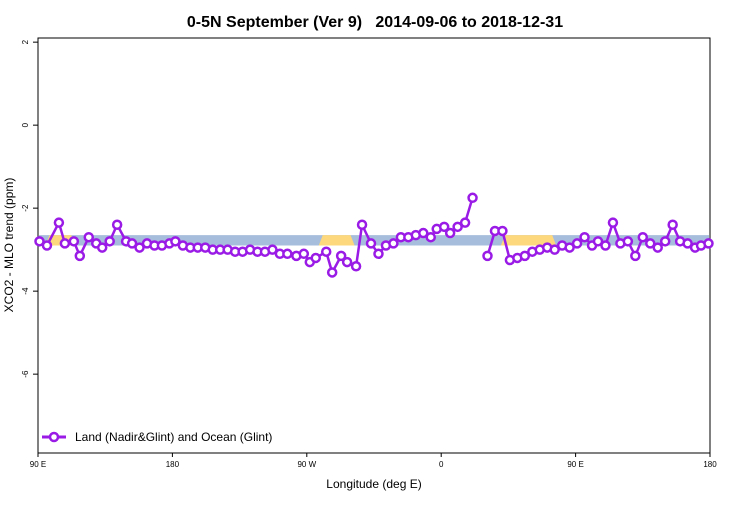 The image size is (750, 505). I want to click on legend-marker-swatch, so click(54, 437).